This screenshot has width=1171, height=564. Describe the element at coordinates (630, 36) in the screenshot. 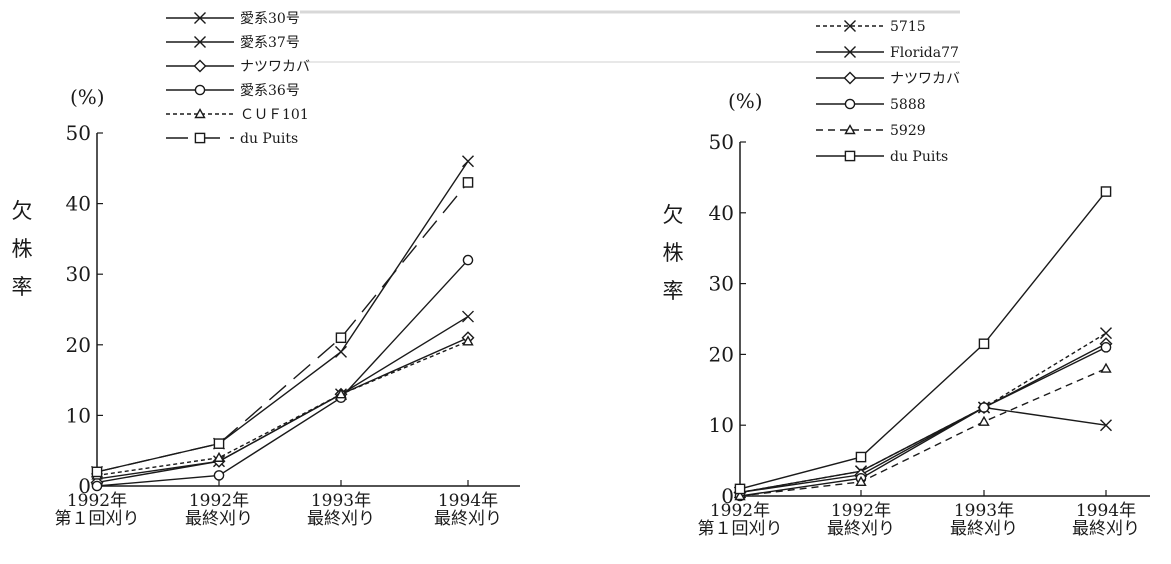

I see `background-bleed-through` at that location.